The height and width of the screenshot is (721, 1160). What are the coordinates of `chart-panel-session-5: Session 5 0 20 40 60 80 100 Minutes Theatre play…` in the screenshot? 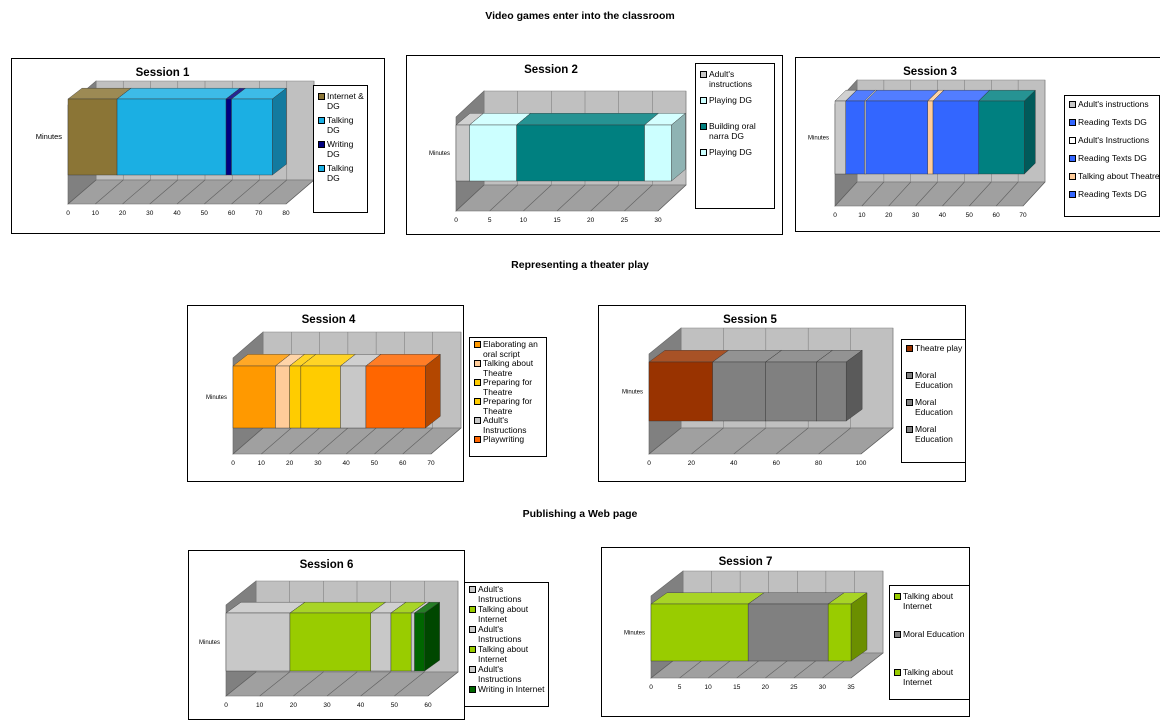 It's located at (782, 393).